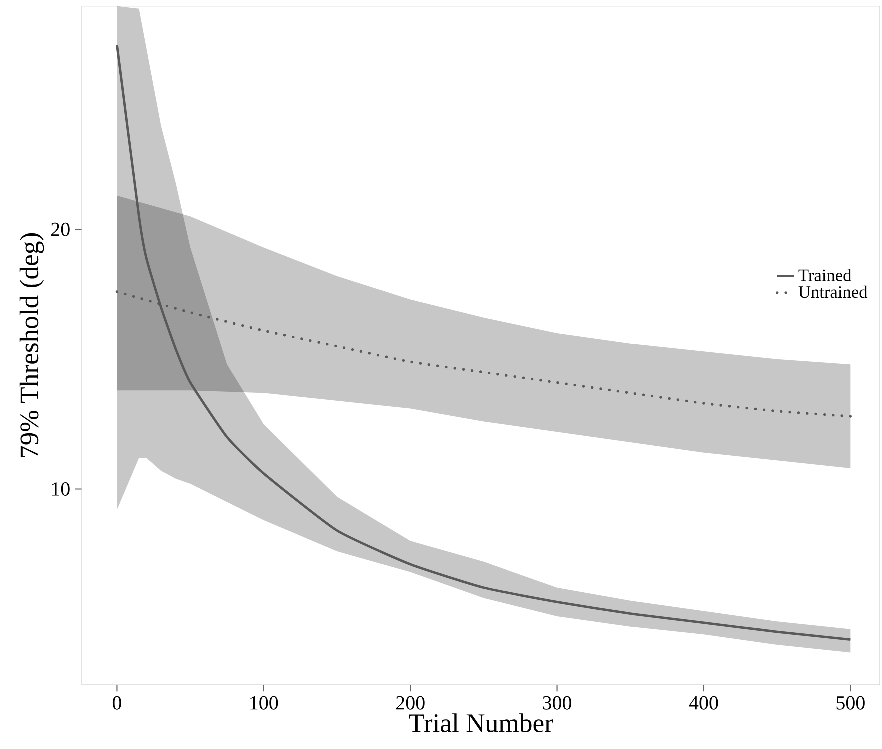  Describe the element at coordinates (117, 703) in the screenshot. I see `x-tick-label: 0` at that location.